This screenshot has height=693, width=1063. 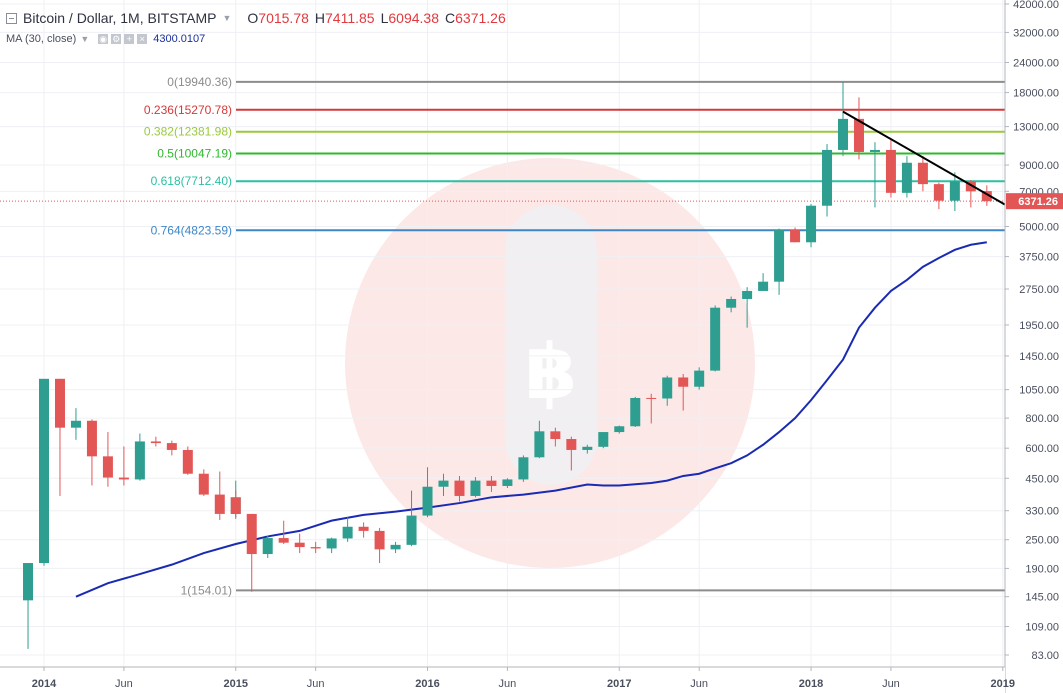 I want to click on close-value: 6371.26, so click(x=480, y=18).